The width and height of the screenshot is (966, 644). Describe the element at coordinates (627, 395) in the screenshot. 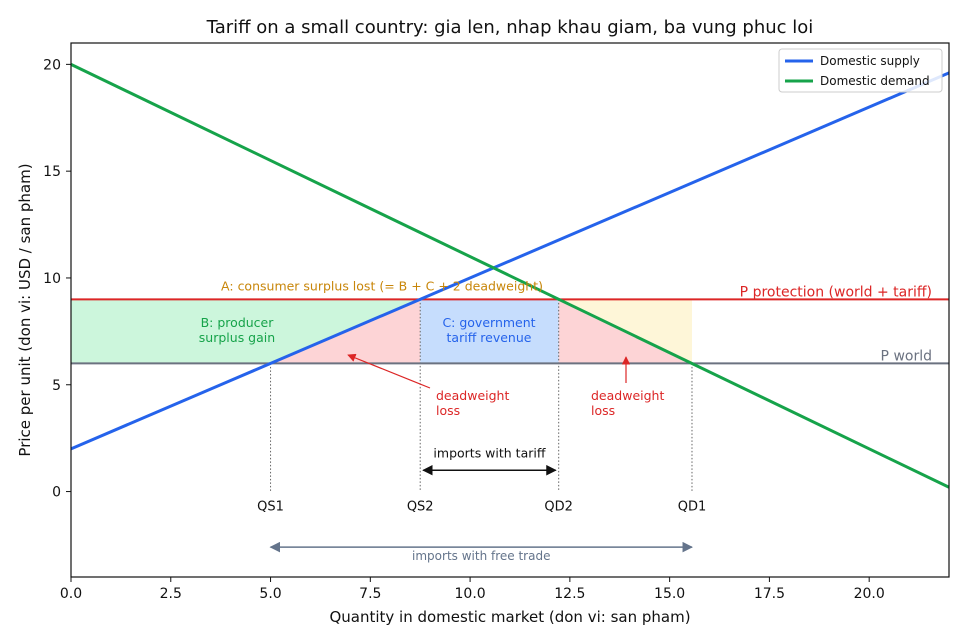

I see `deadweight-right-label: deadweight` at that location.